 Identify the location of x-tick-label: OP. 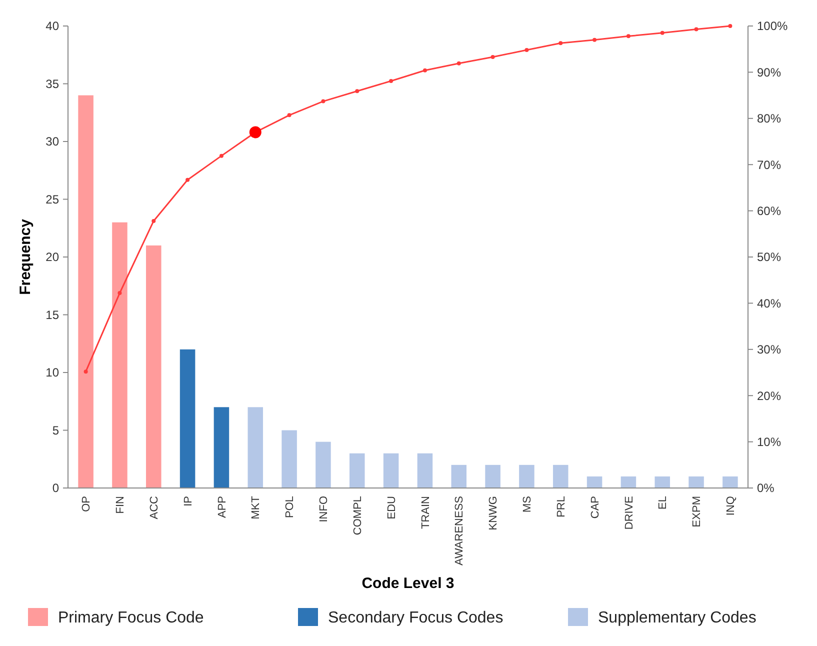
(86, 504).